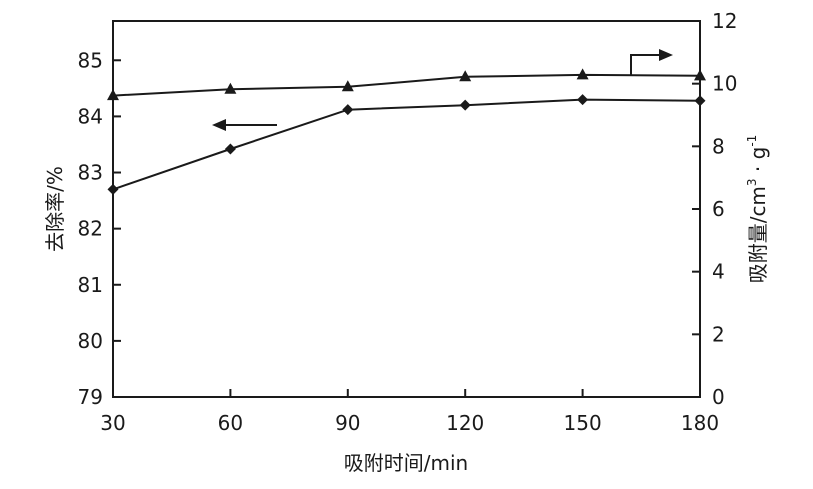 This screenshot has width=813, height=489. I want to click on x-tick-label: 120, so click(465, 423).